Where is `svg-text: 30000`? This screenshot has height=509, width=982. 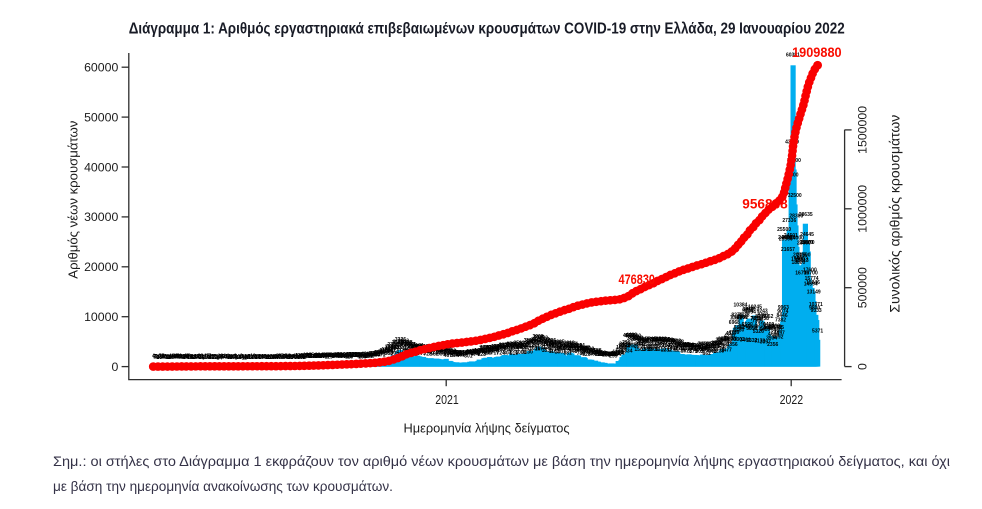 svg-text: 30000 is located at coordinates (101, 217).